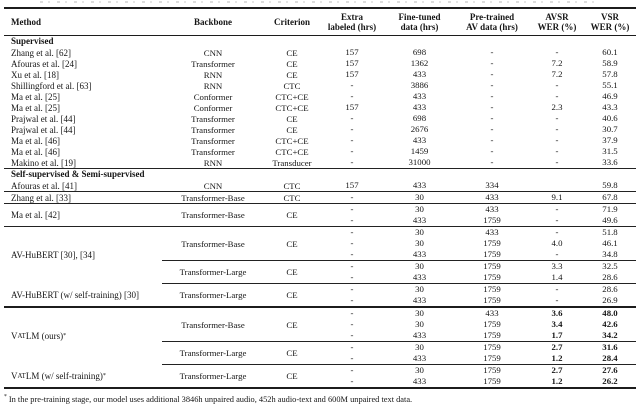 Image resolution: width=640 pixels, height=405 pixels. Describe the element at coordinates (478, 220) in the screenshot. I see `table-row: - 433 1759 - 49.6` at that location.